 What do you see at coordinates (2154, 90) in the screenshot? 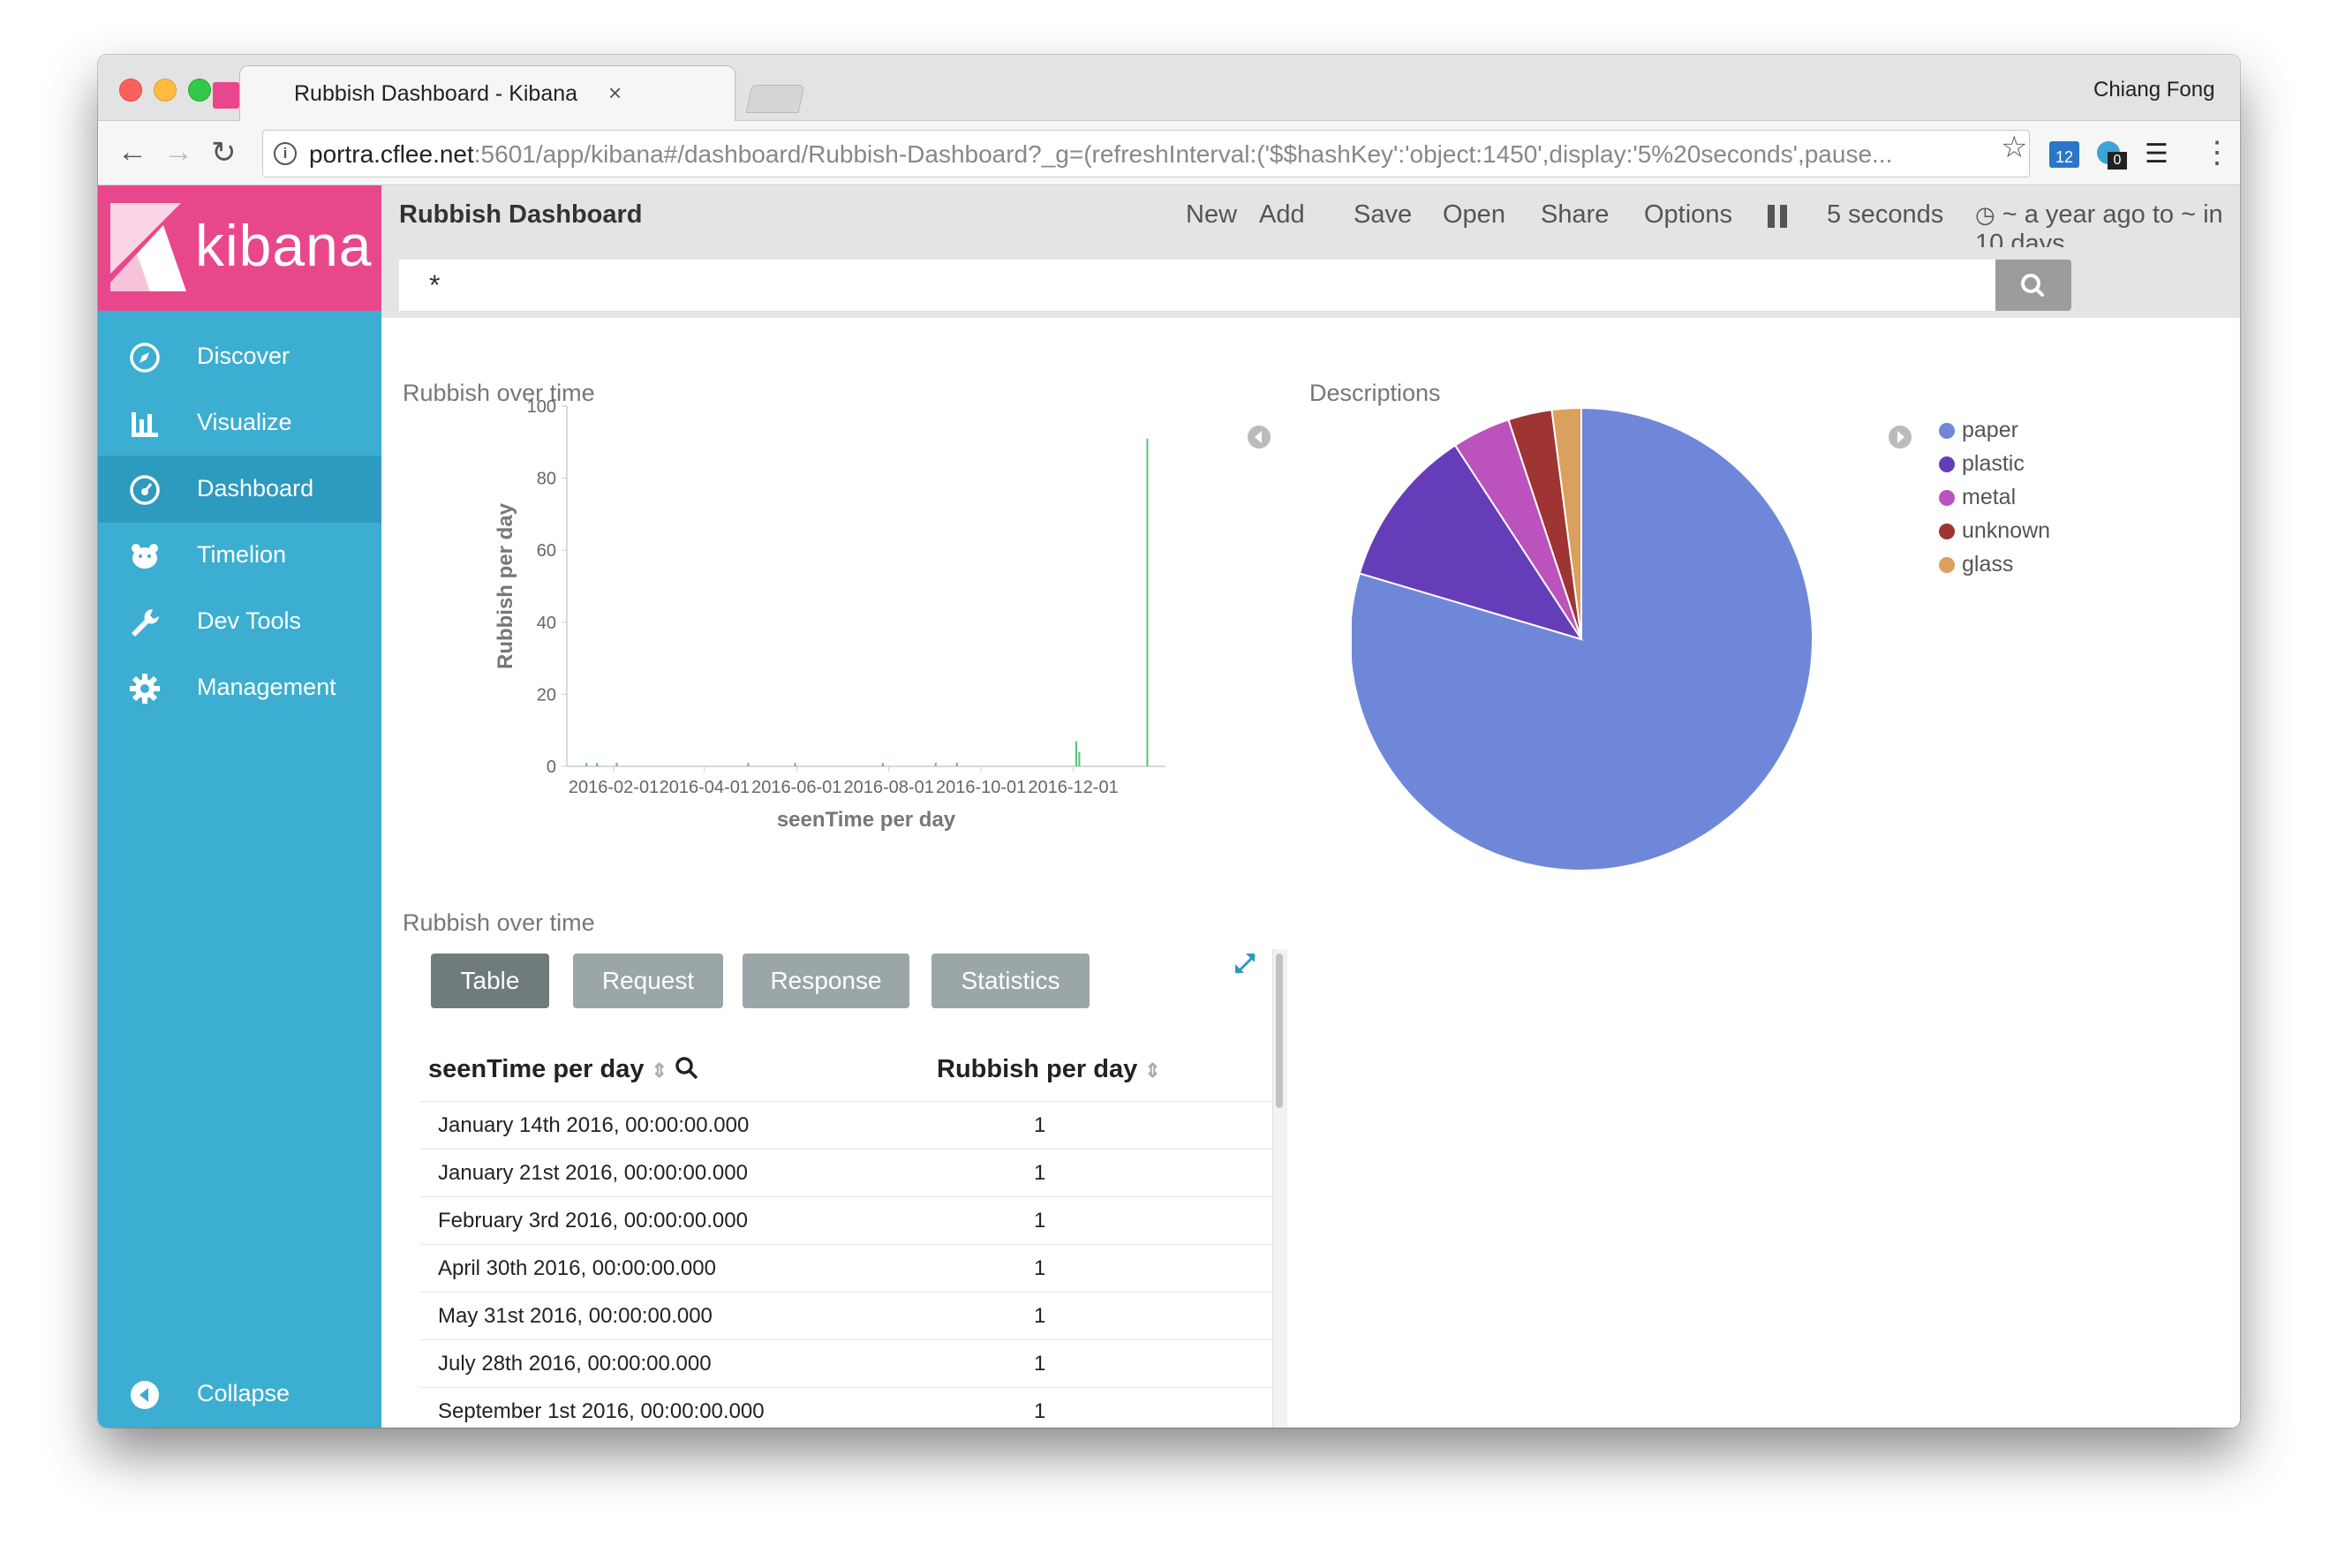
I see `profile-name: Chiang Fong` at bounding box center [2154, 90].